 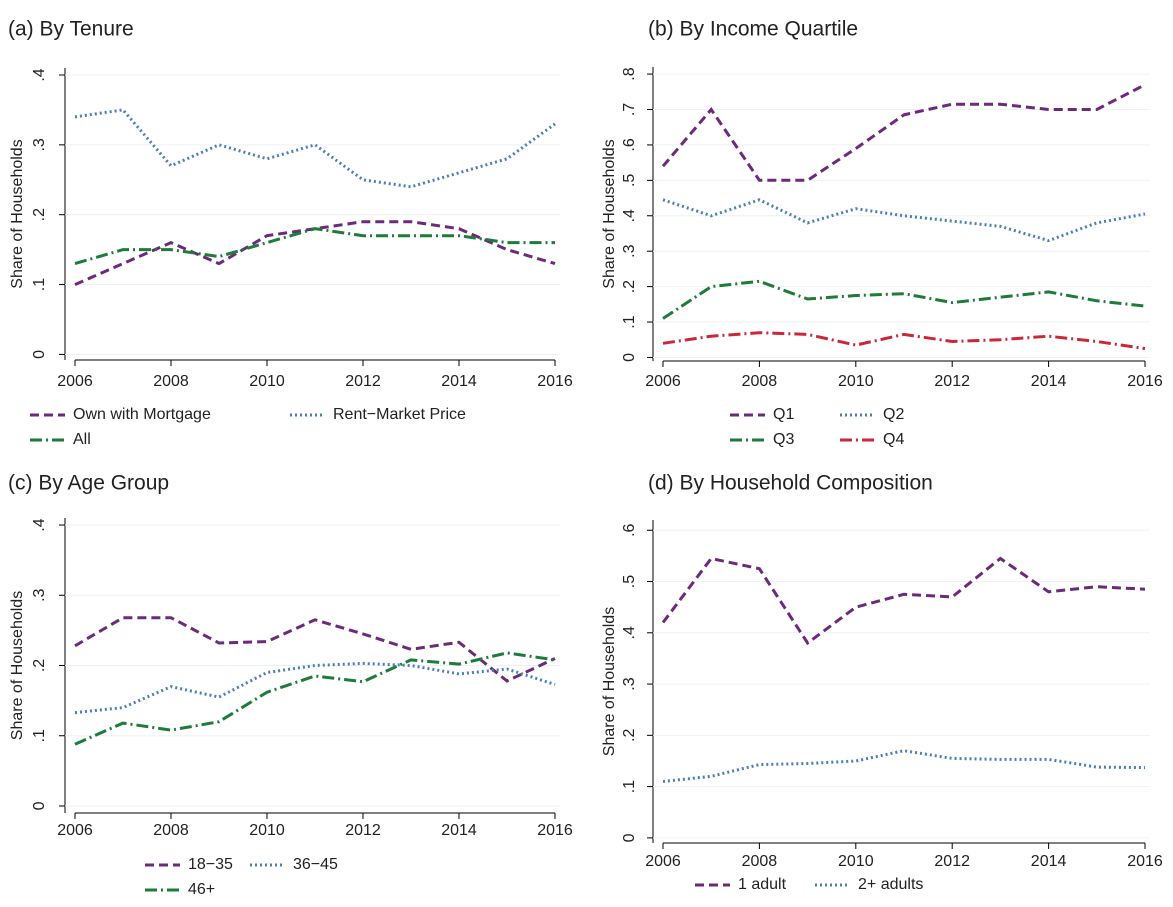 I want to click on legend-label: Q2, so click(x=893, y=414).